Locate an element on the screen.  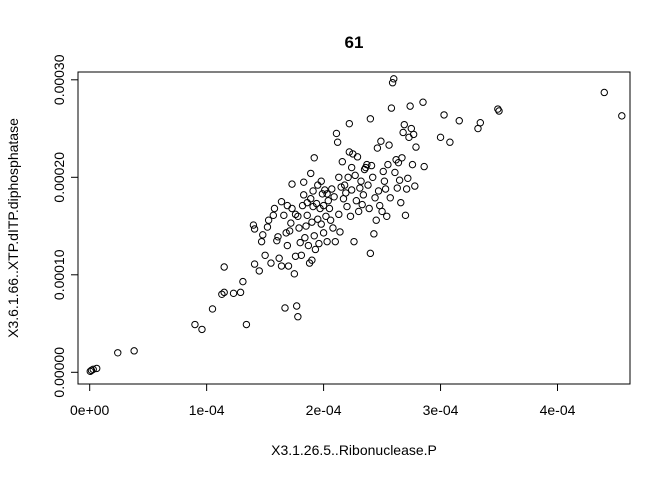
y-tick-label: 0.00010 is located at coordinates (59, 274).